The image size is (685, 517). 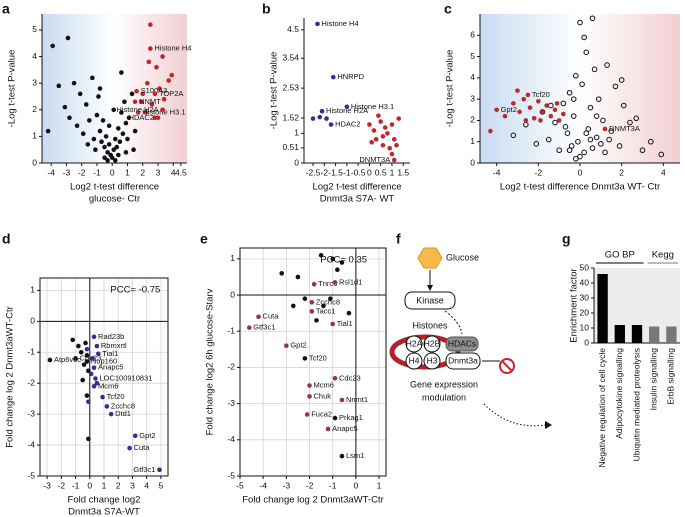 What do you see at coordinates (6, 9) in the screenshot?
I see `panel-letter: a` at bounding box center [6, 9].